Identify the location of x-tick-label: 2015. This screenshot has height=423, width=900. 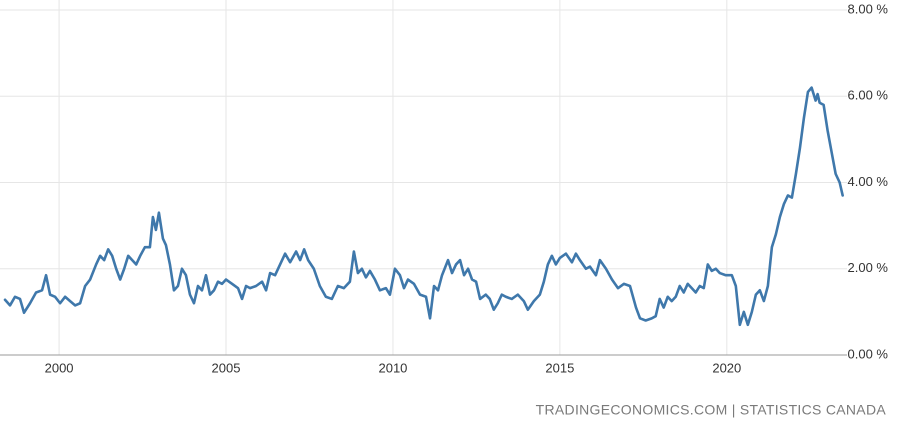
(559, 367).